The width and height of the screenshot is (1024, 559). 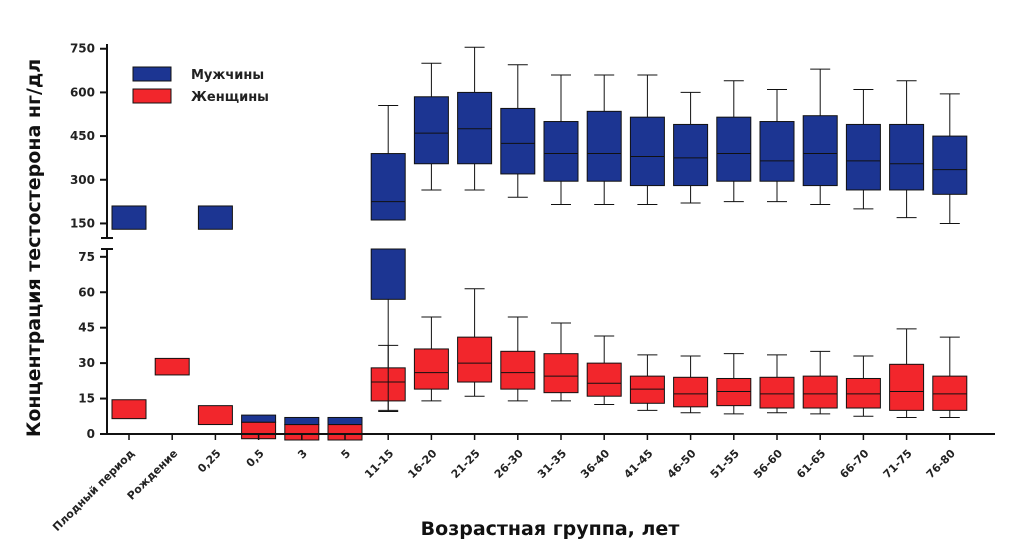 What do you see at coordinates (682, 464) in the screenshot?
I see `x-tick-label: 46-50` at bounding box center [682, 464].